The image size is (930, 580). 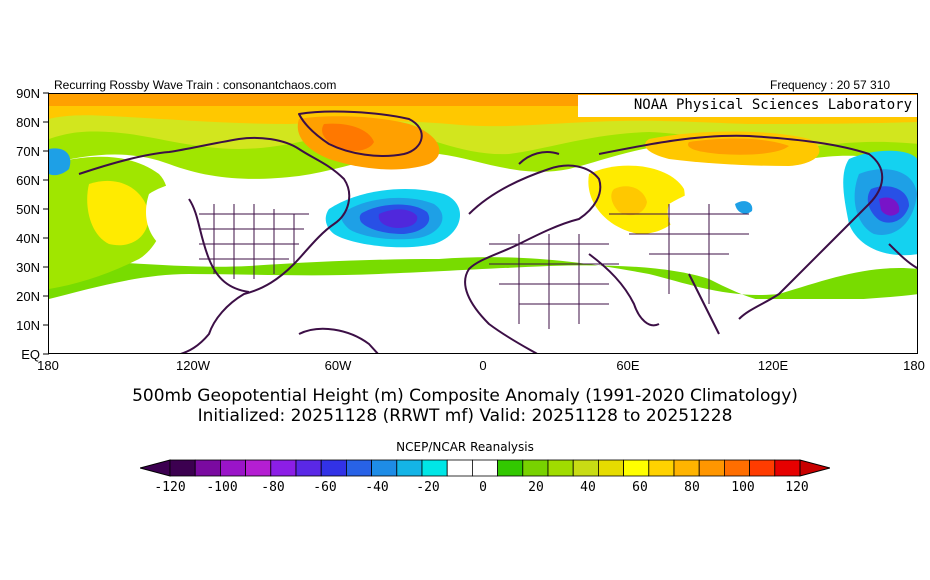 What do you see at coordinates (28, 93) in the screenshot?
I see `lat-label-90n: 90N` at bounding box center [28, 93].